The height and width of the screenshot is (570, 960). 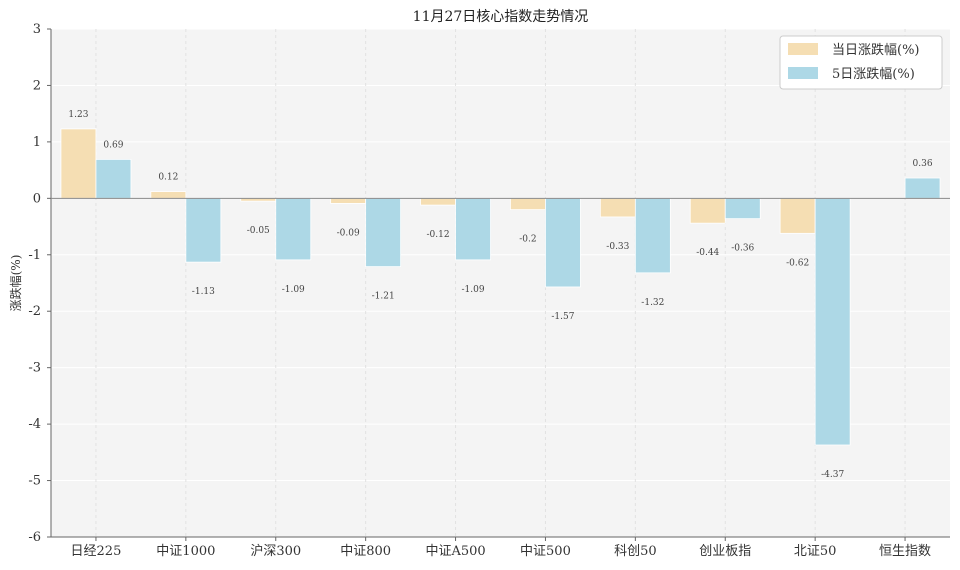 What do you see at coordinates (617, 247) in the screenshot?
I see `data-label: -0.33` at bounding box center [617, 247].